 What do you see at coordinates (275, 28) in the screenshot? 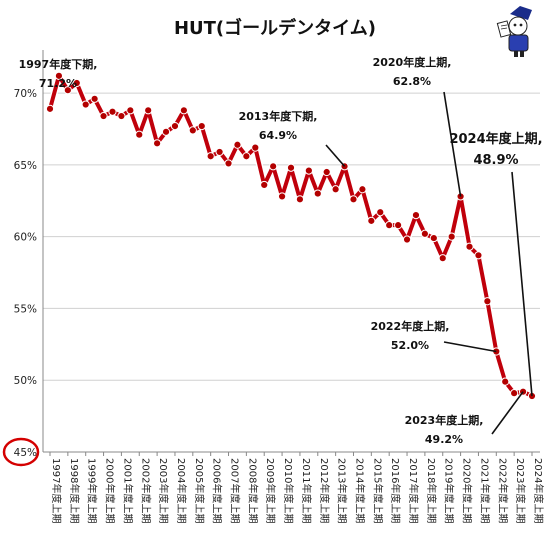
I see `chart-title: HUT(ゴールデンタイム)` at bounding box center [275, 28].